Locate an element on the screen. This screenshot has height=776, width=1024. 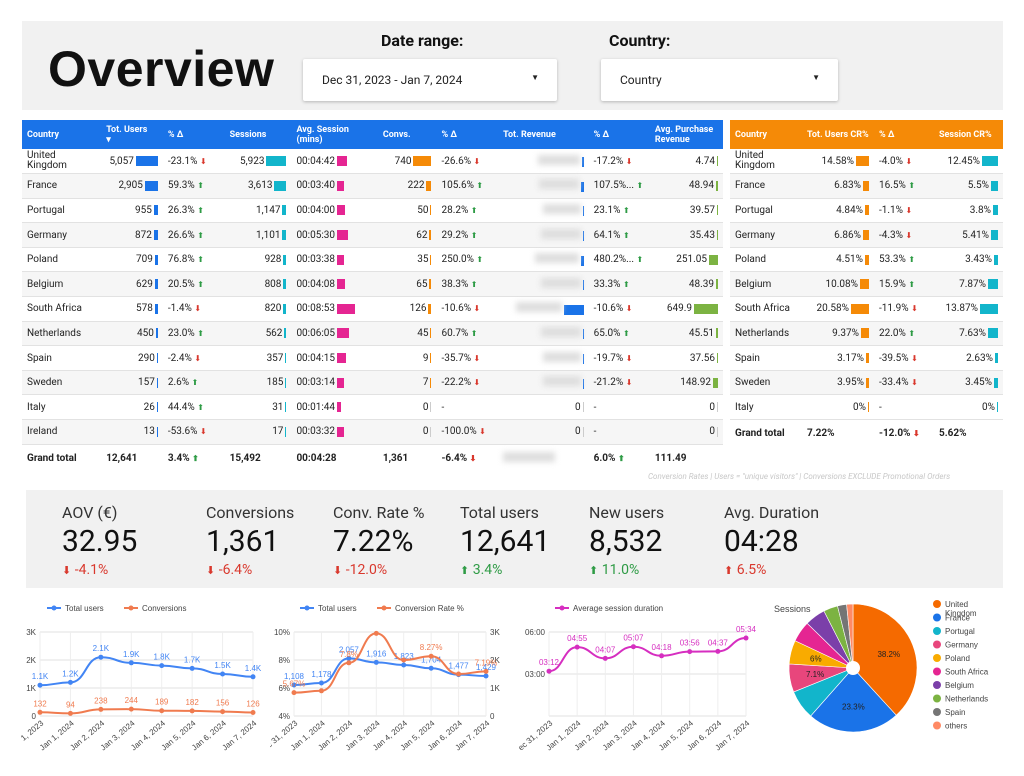
col-users: Tot. Users ▾ is located at coordinates (127, 134).